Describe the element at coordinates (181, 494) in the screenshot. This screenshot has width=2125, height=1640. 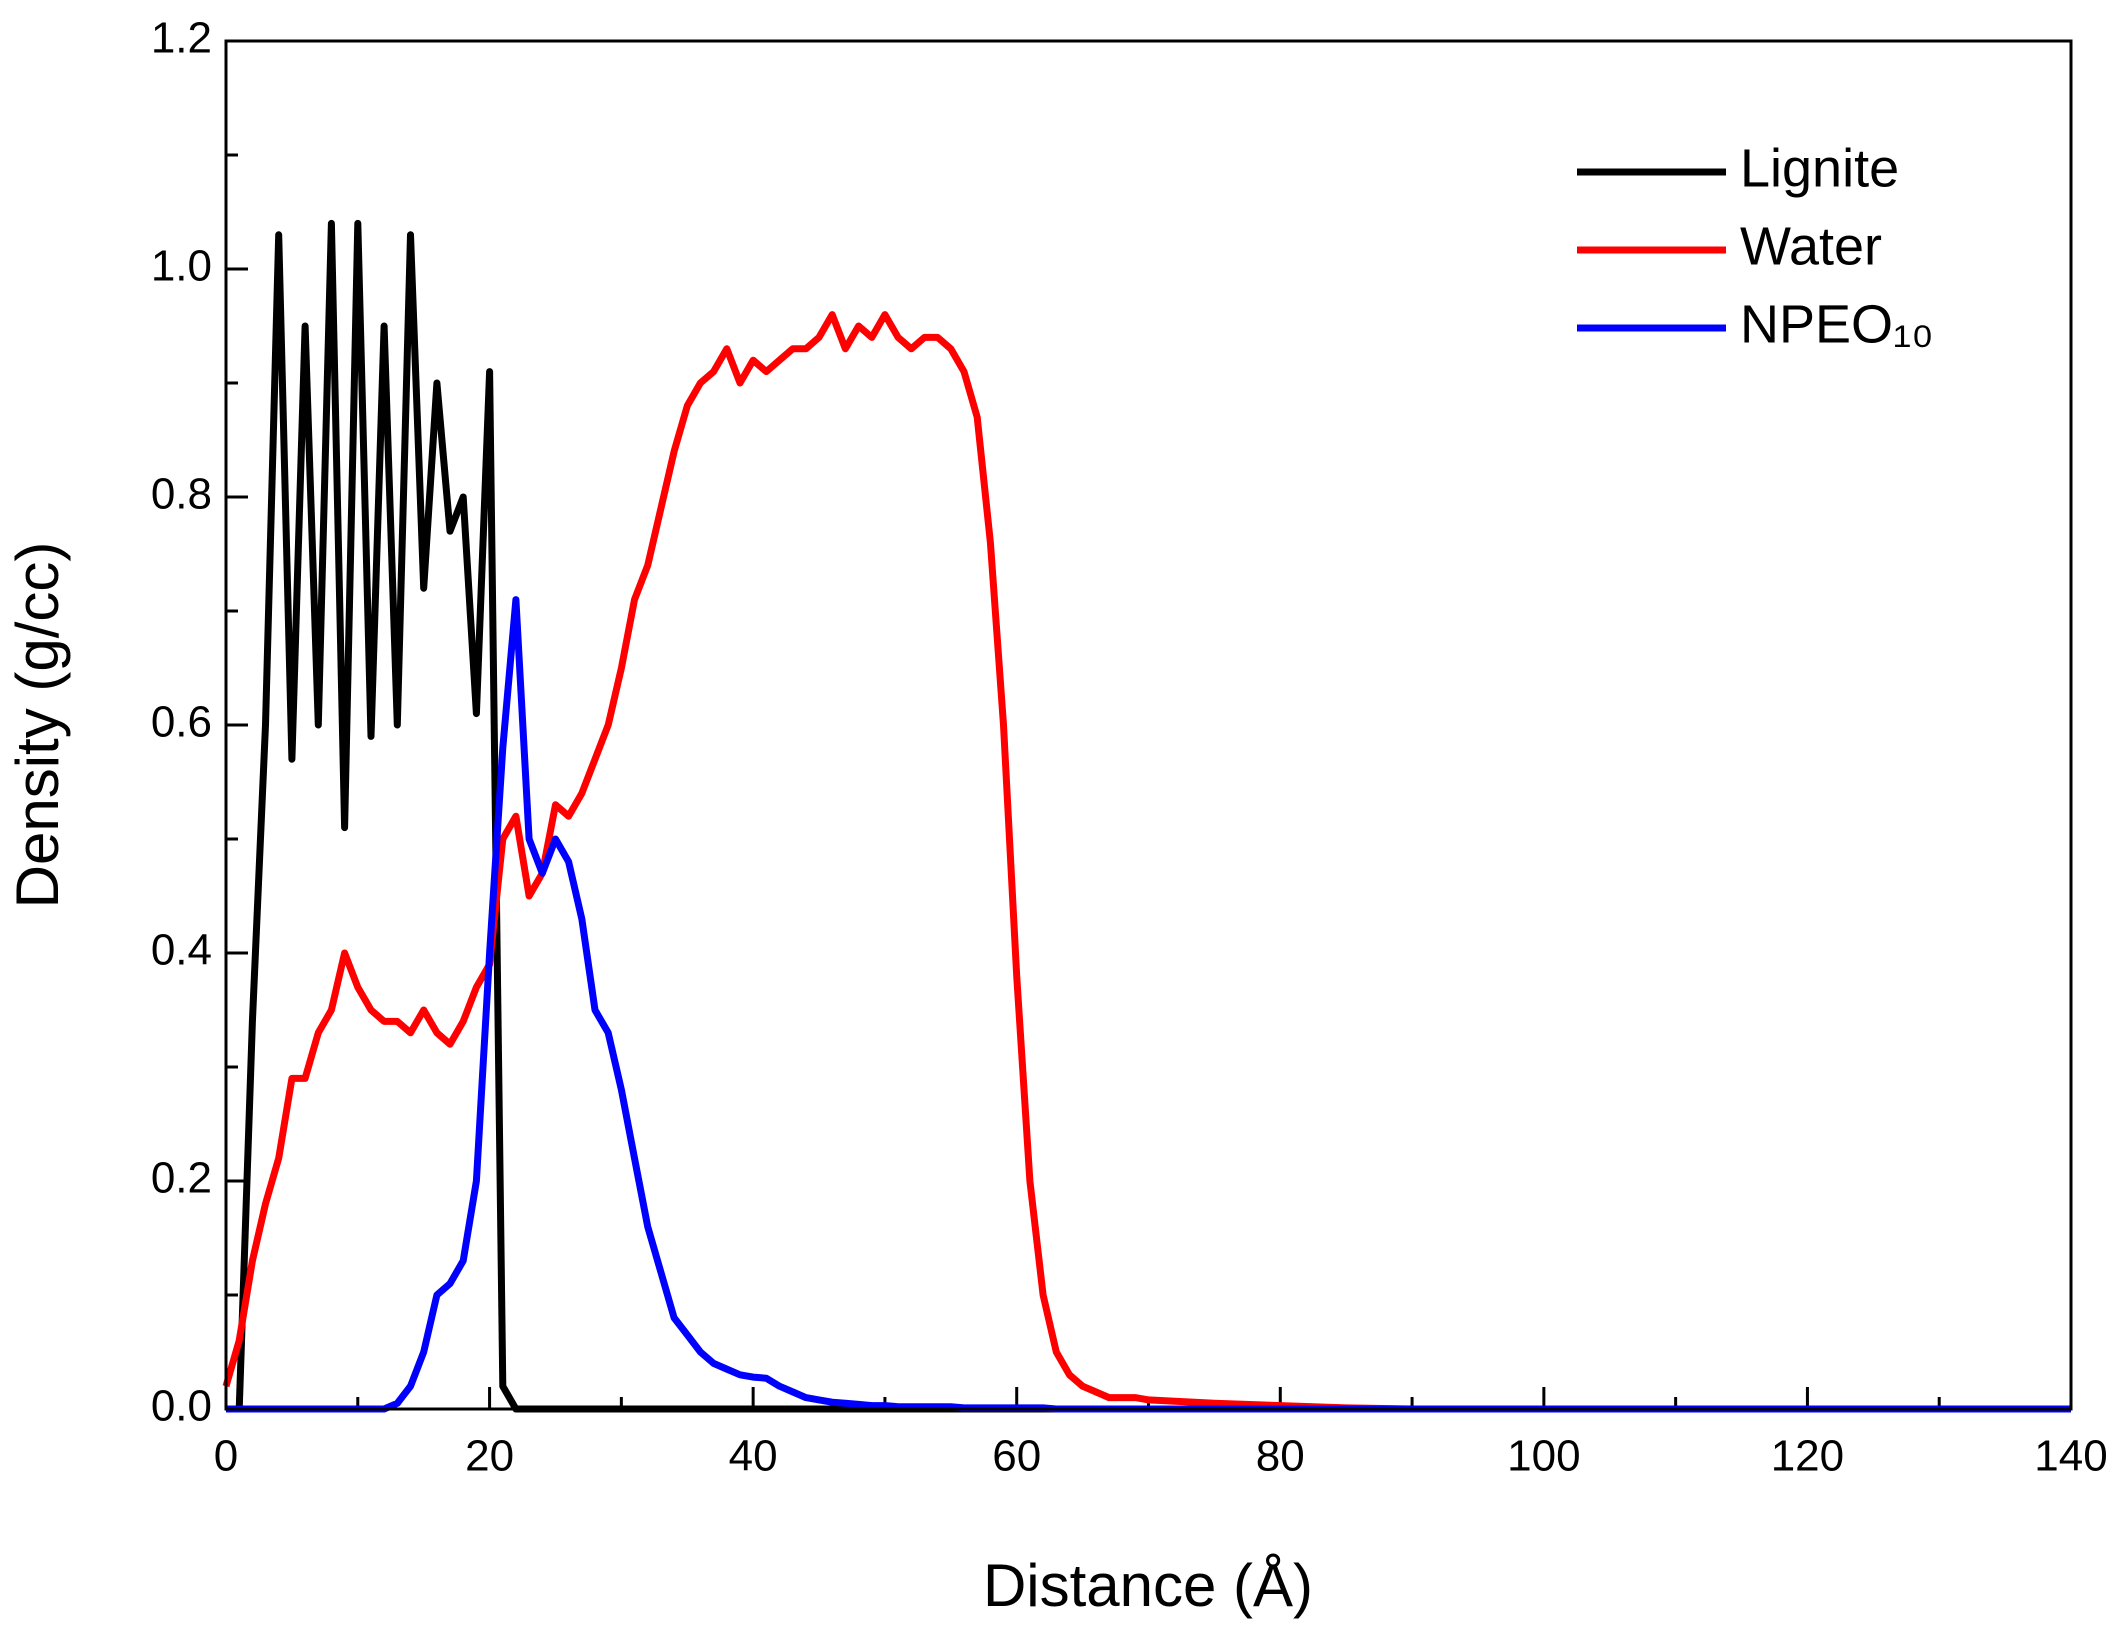
I see `y-tick-label: 0.8` at that location.